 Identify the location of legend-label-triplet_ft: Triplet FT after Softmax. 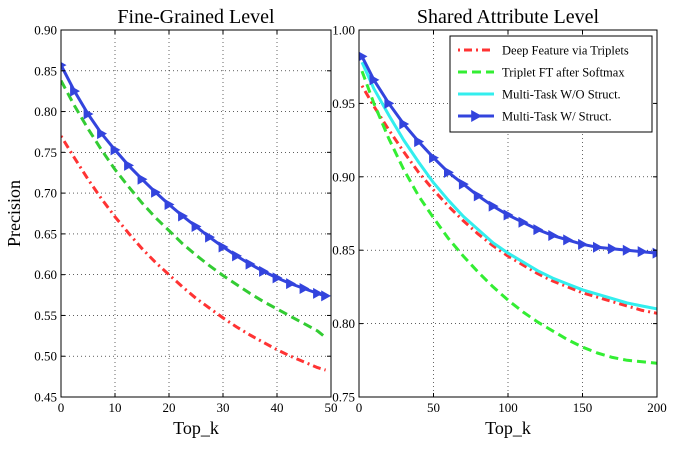
(563, 73).